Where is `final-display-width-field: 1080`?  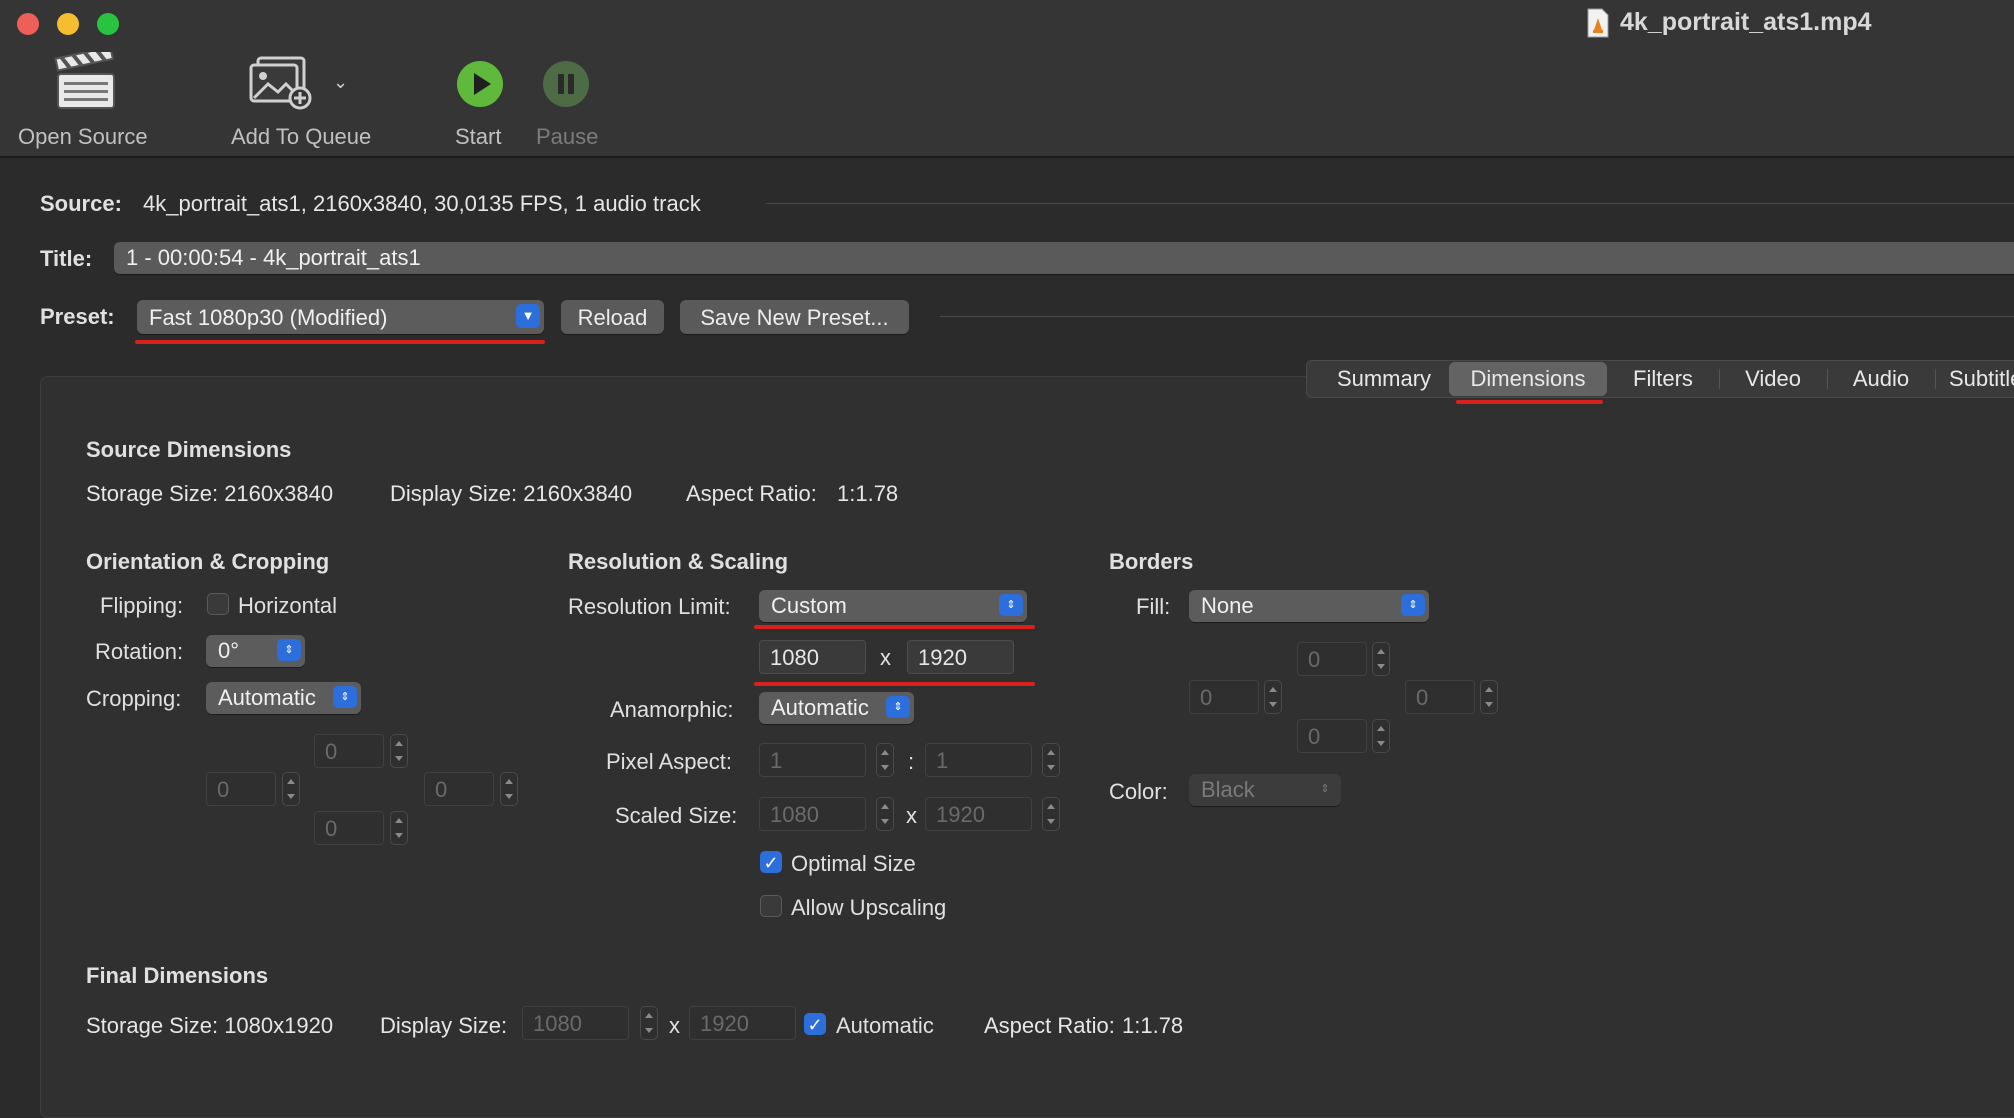 final-display-width-field: 1080 is located at coordinates (575, 1023).